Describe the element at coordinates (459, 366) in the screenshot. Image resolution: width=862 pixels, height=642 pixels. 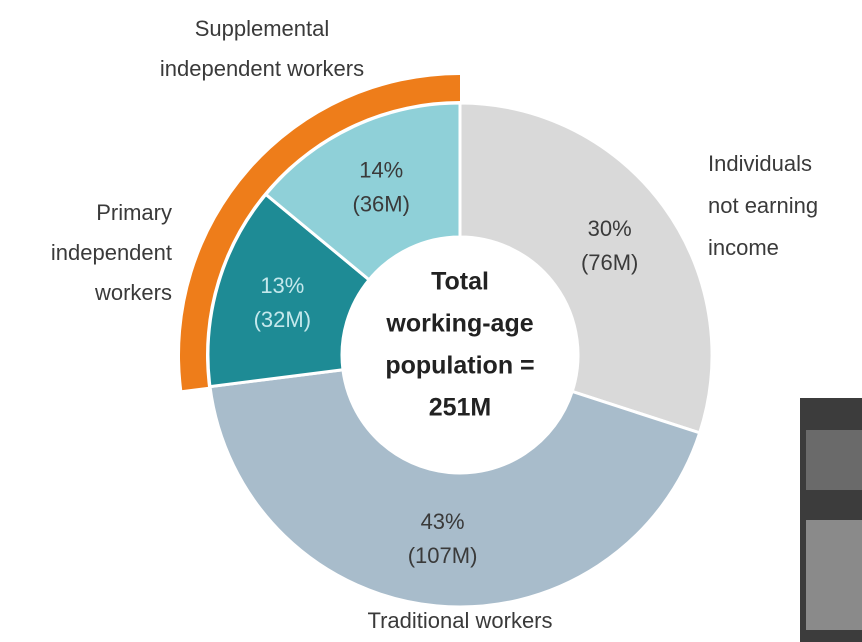
I see `center-label: population =` at that location.